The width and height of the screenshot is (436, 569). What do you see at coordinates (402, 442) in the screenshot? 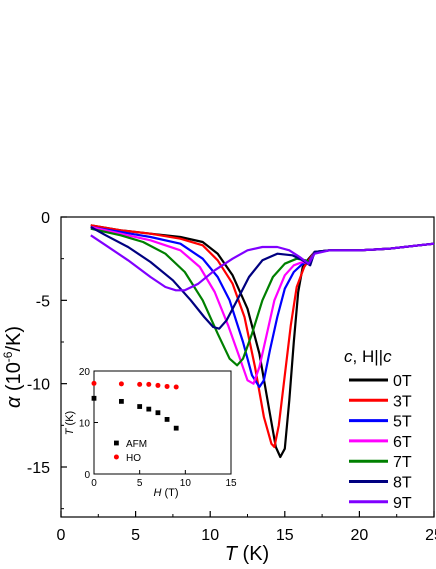
I see `legend-label-6T: 6T` at bounding box center [402, 442].